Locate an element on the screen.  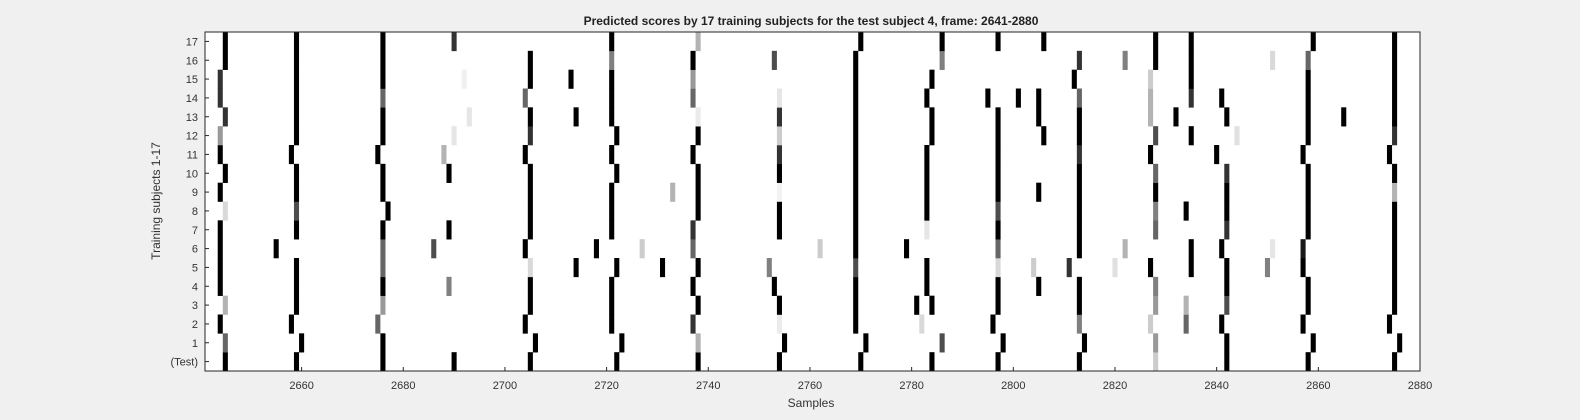
x-axis-label: Samples is located at coordinates (811, 403).